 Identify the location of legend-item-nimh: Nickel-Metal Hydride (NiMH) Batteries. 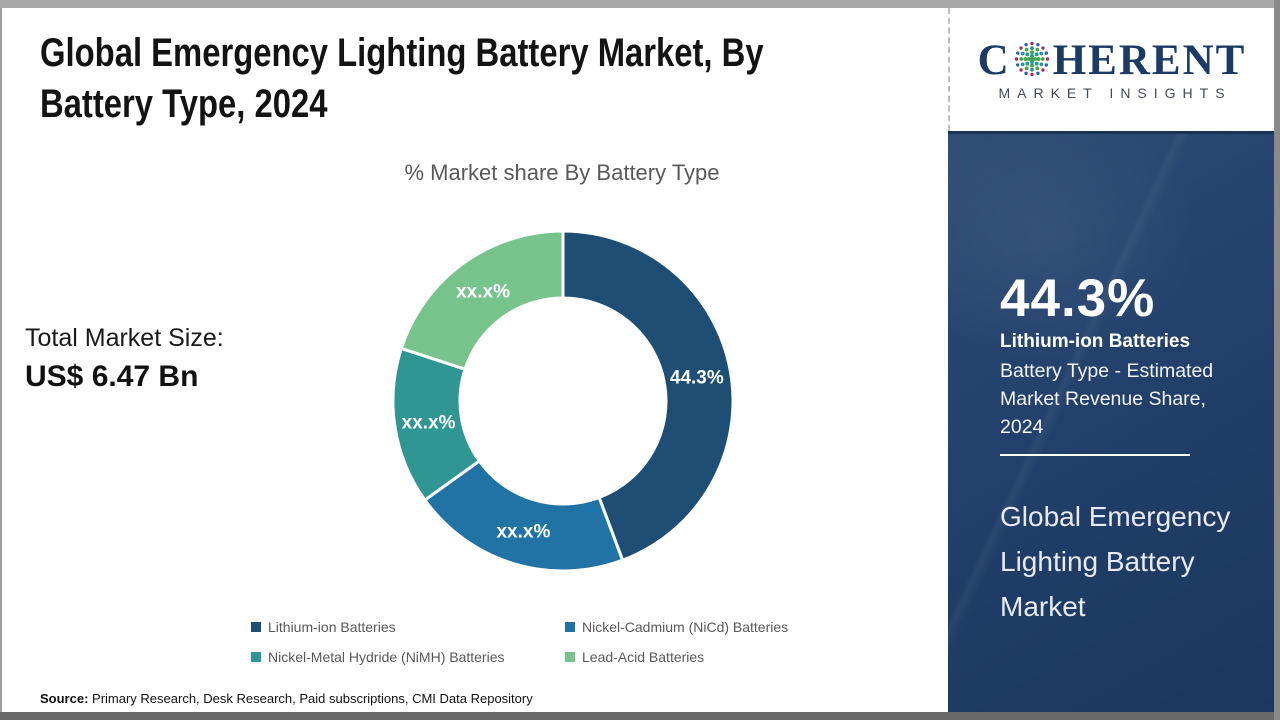
(378, 657).